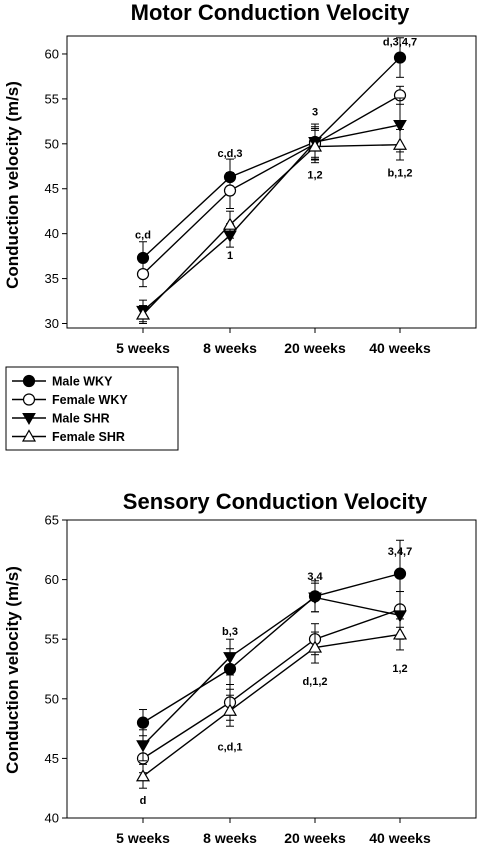 The width and height of the screenshot is (489, 850). I want to click on legend-label: Male WKY, so click(82, 382).